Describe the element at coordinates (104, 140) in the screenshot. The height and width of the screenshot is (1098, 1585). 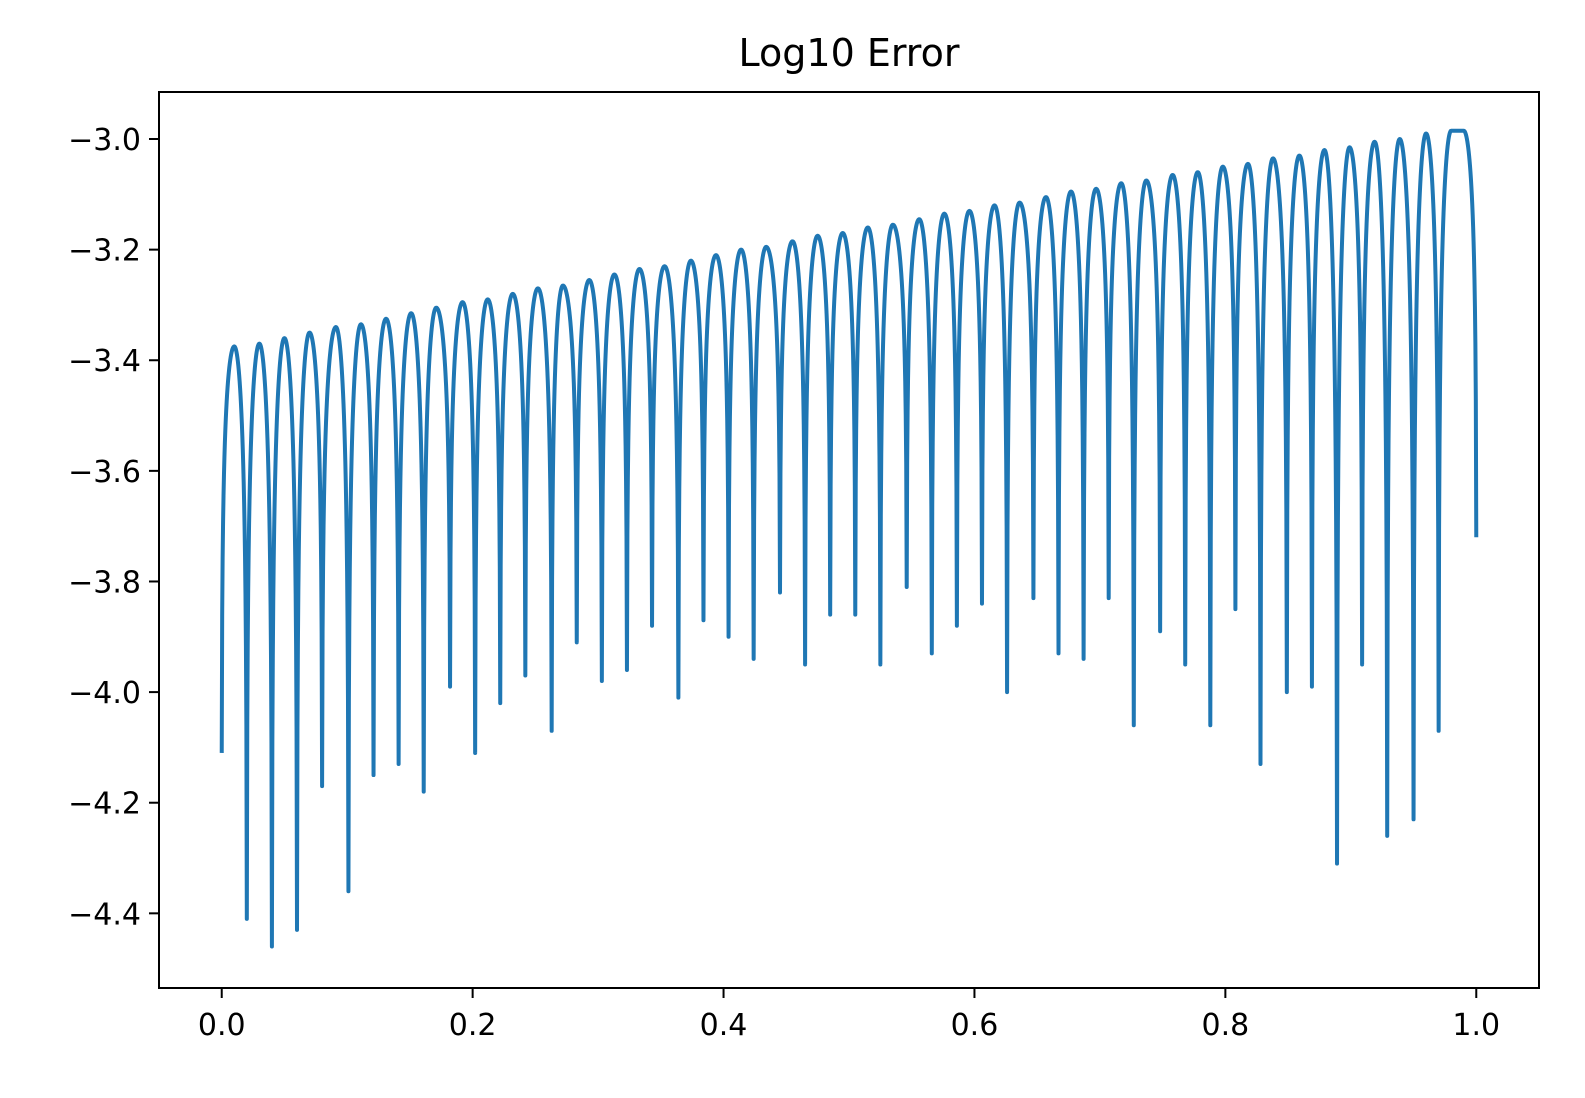
I see `y-tick-label: −3.0` at that location.